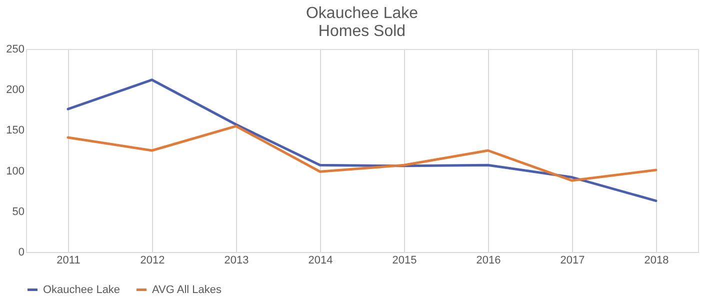  Describe the element at coordinates (572, 260) in the screenshot. I see `x-tick-label: 2017` at that location.